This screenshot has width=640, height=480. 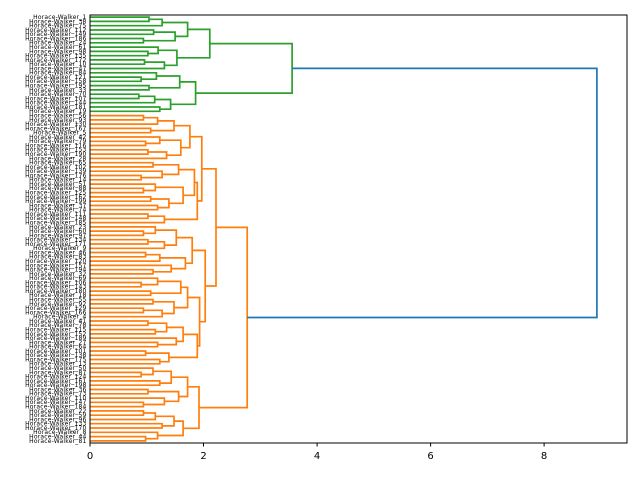 I want to click on leaf-label: Horace-Walker_41, so click(x=57, y=321).